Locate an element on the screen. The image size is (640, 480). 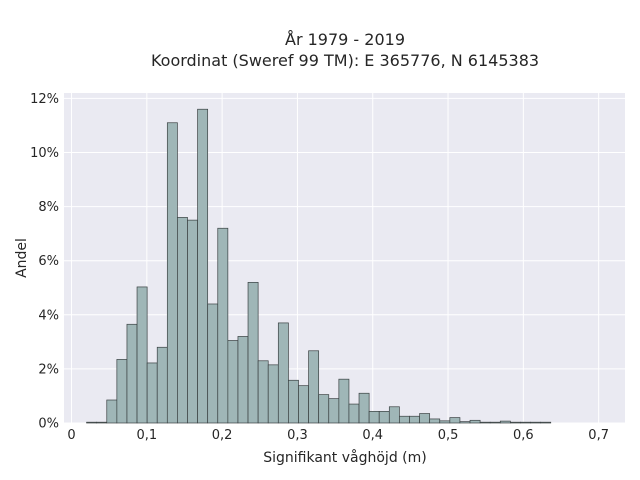
x-tick-label: 0,1 is located at coordinates (146, 435).